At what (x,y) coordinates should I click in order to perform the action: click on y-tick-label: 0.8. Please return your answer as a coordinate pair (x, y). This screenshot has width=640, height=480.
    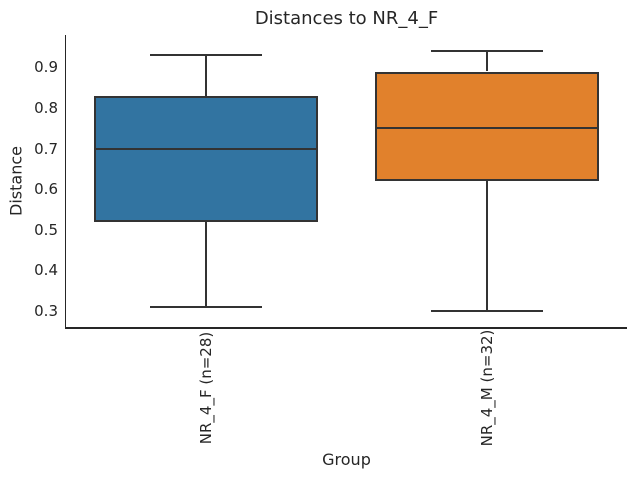
    Looking at the image, I should click on (46, 108).